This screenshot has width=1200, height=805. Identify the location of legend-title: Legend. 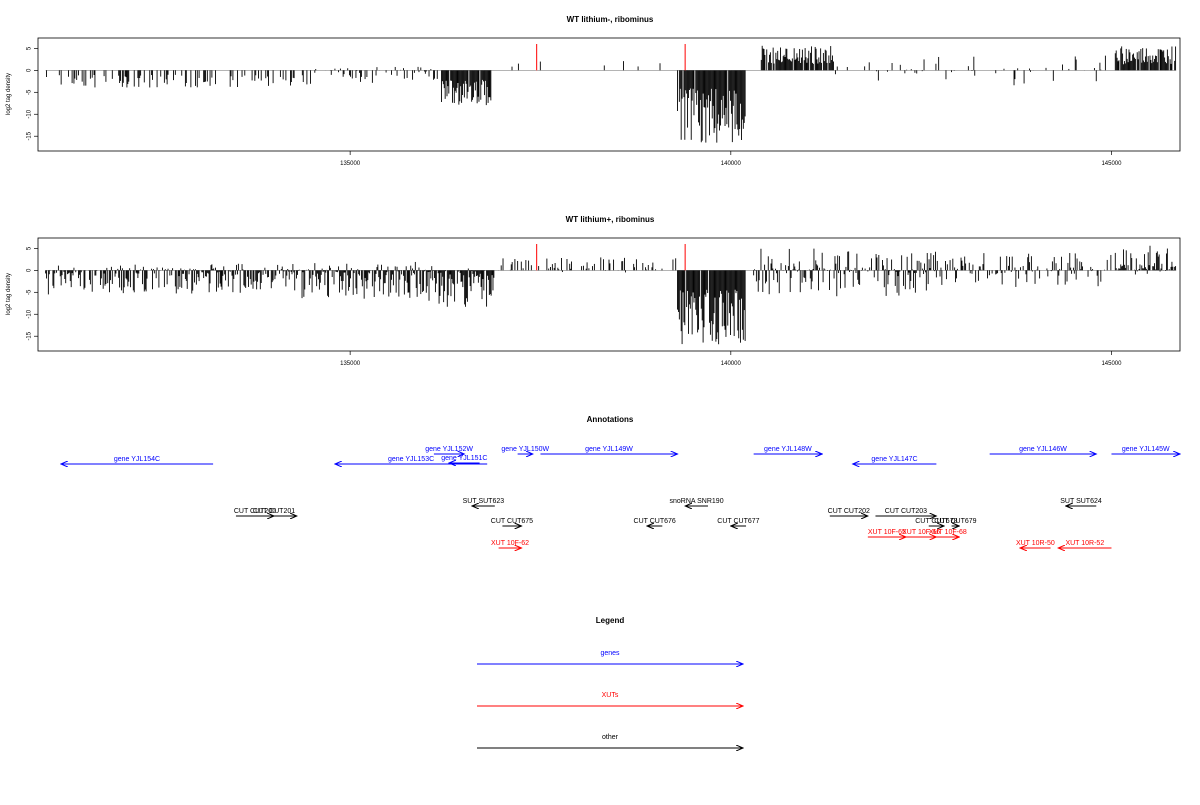
(610, 620).